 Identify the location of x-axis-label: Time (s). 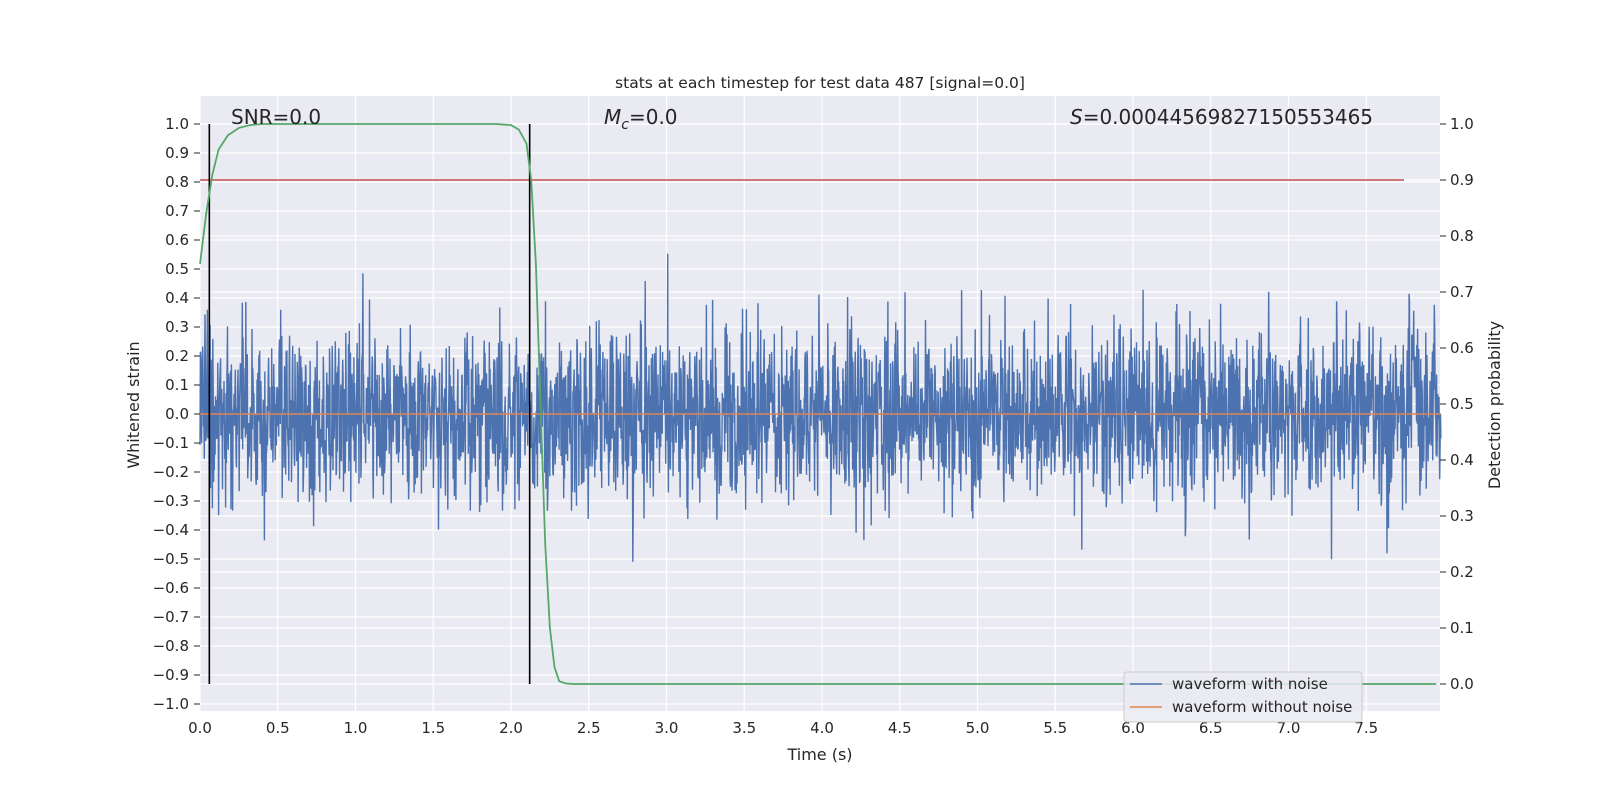
(819, 754).